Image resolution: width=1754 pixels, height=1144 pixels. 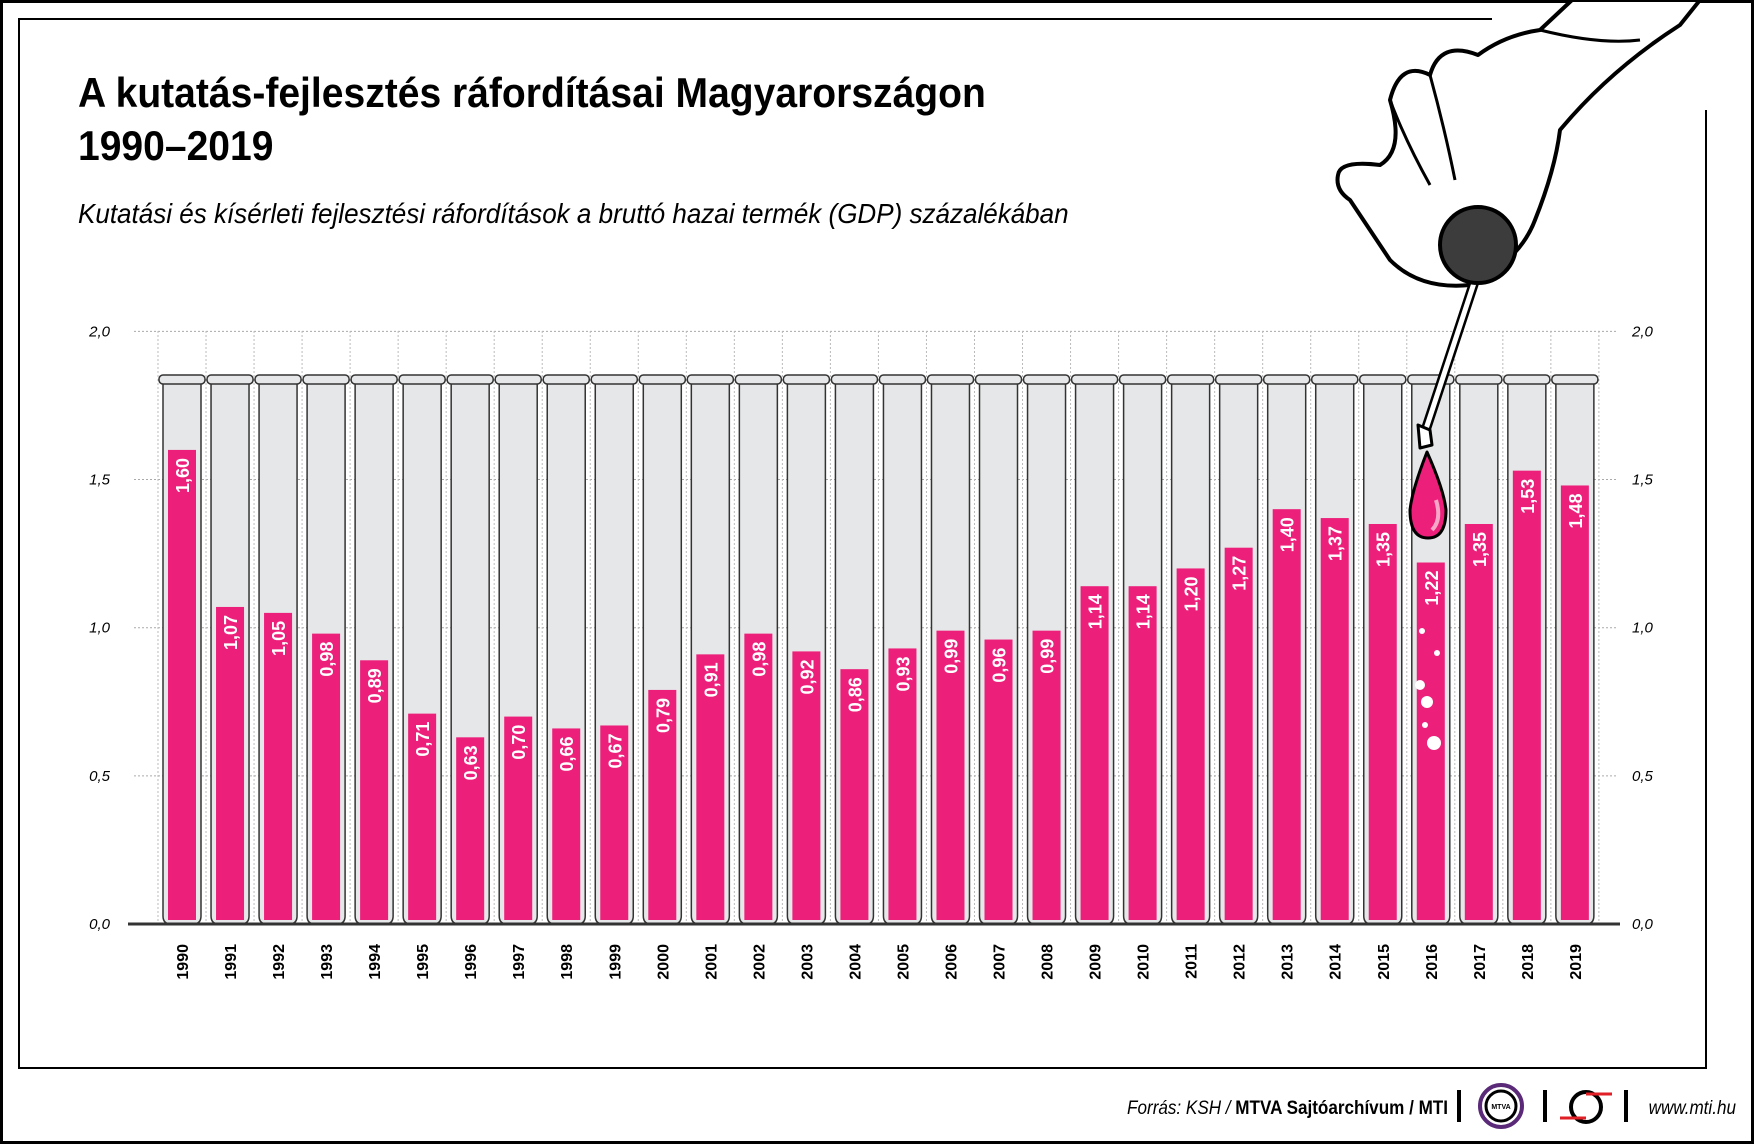 What do you see at coordinates (183, 475) in the screenshot?
I see `bar-value-label: 1,60` at bounding box center [183, 475].